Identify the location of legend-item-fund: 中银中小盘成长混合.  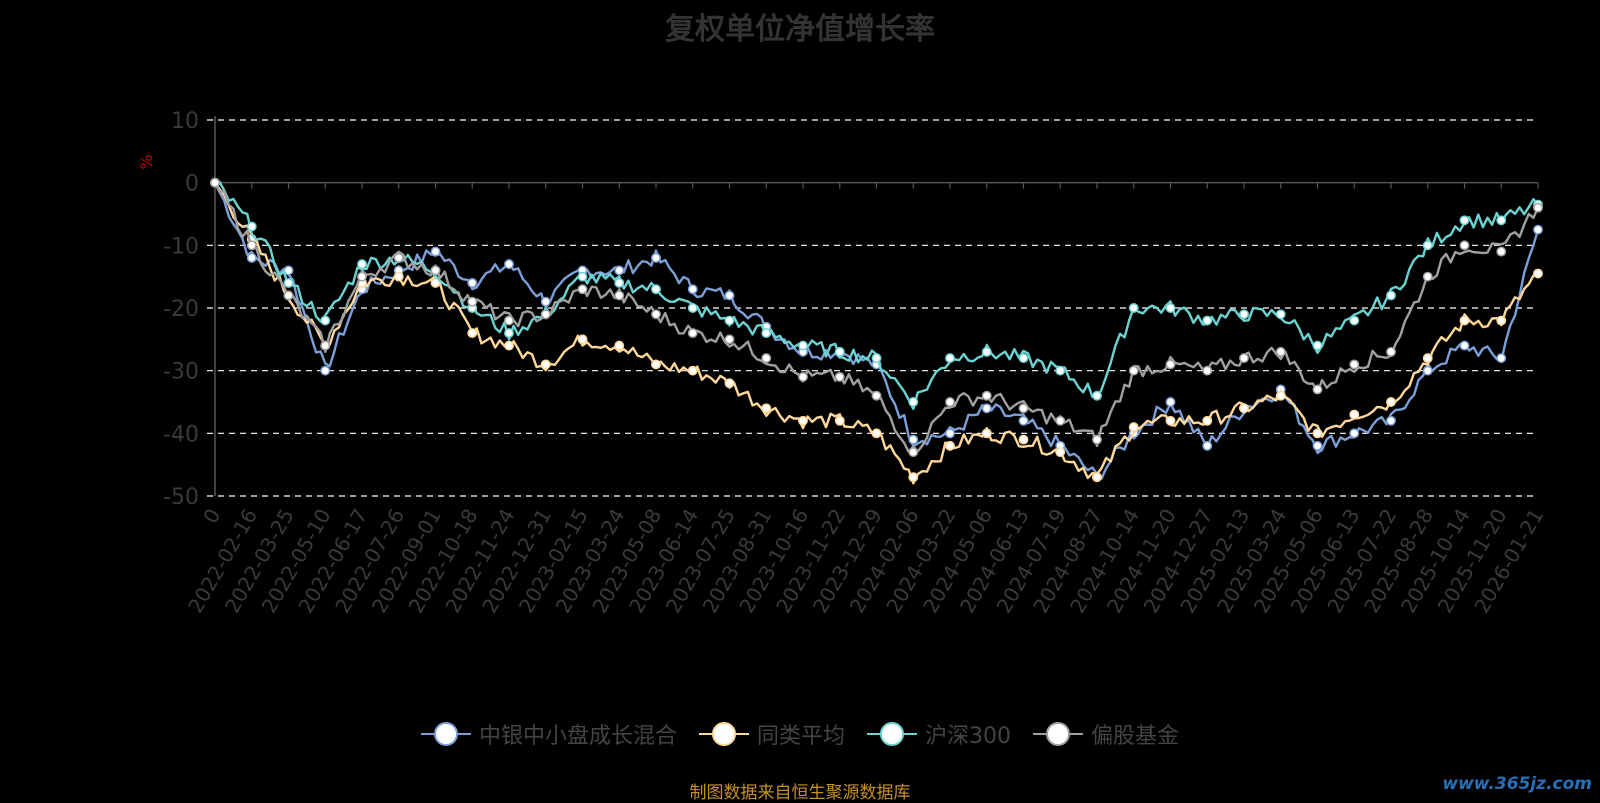
(548, 734).